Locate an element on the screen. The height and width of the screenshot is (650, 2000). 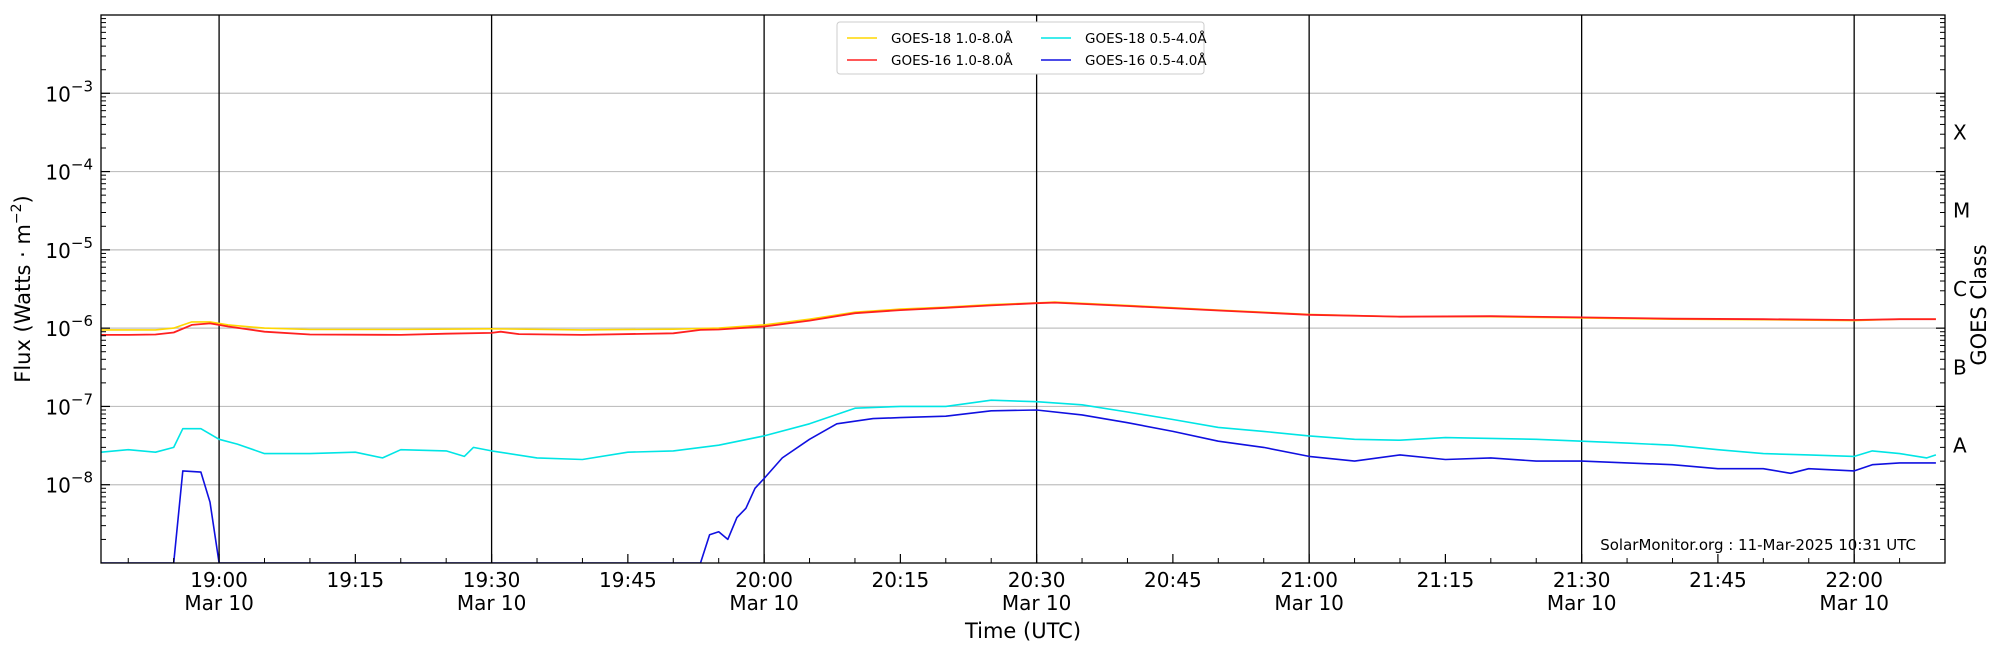
goes-class-axis-title: GOES Class is located at coordinates (1979, 304).